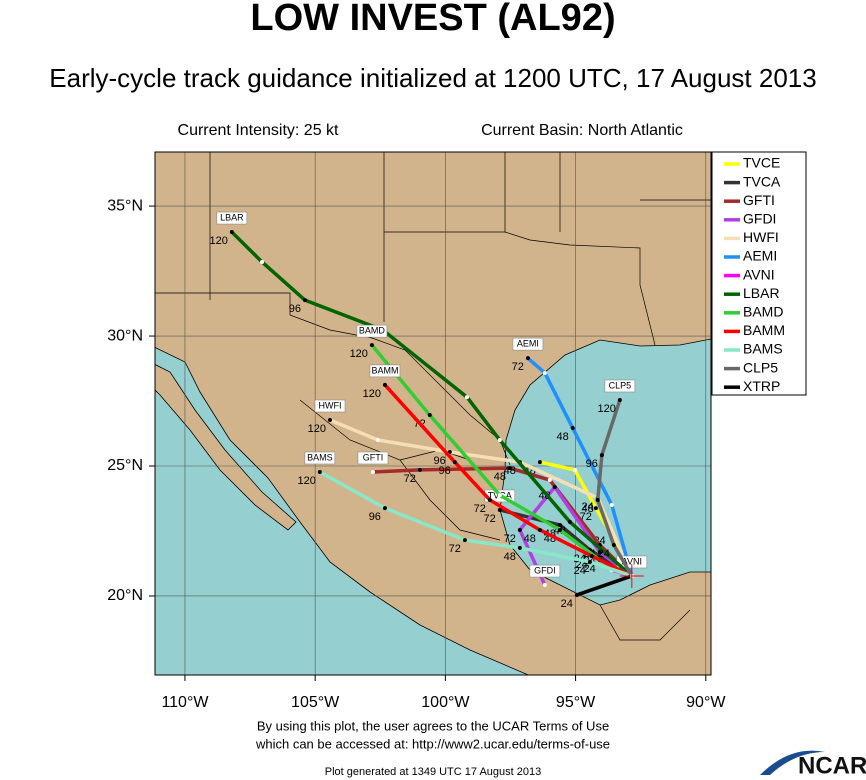 The image size is (866, 780). What do you see at coordinates (185, 702) in the screenshot?
I see `lon-tick-label: 110°W` at bounding box center [185, 702].